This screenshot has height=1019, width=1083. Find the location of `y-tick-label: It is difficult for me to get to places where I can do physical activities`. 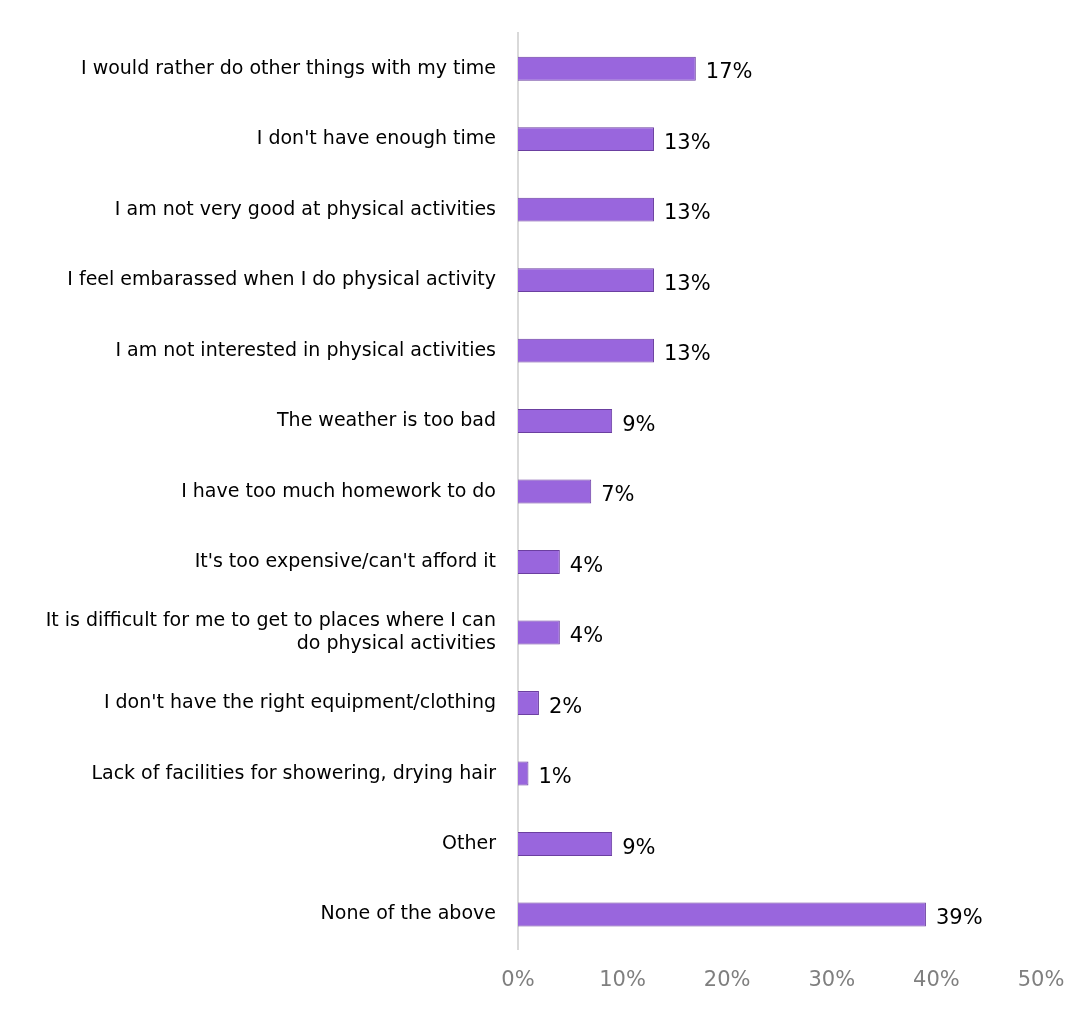

y-tick-label: It is difficult for me to get to places where I can do physical activities is located at coordinates (270, 630).